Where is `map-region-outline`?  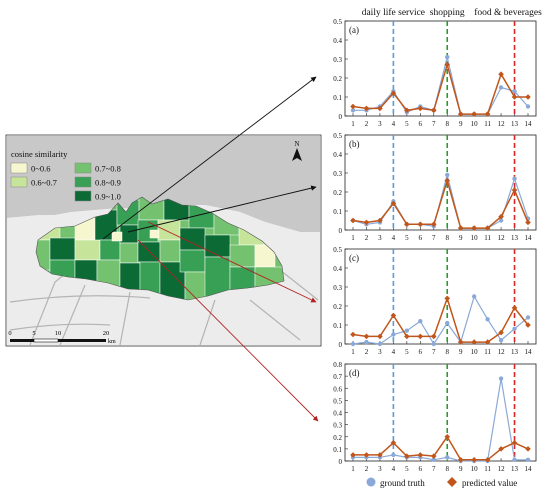
map-region-outline is located at coordinates (160, 248).